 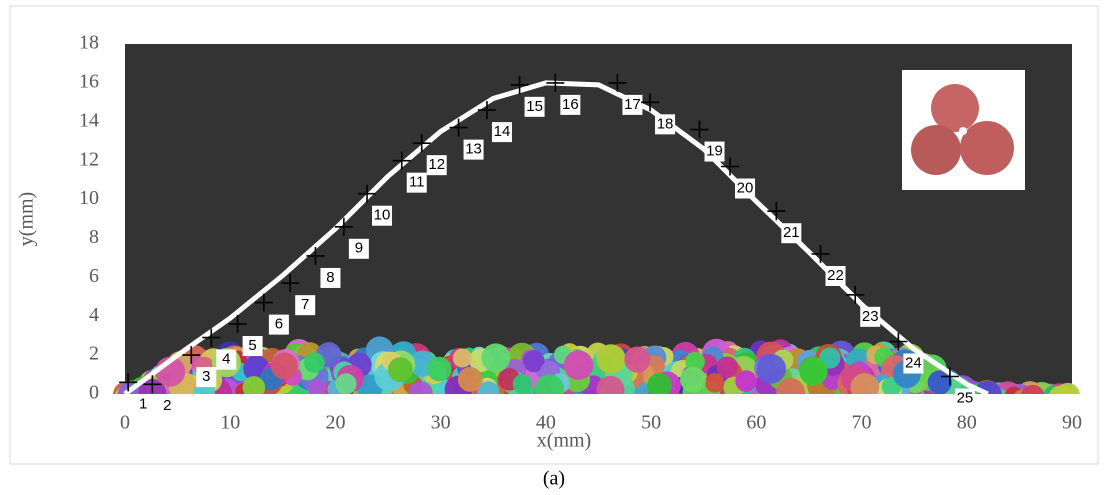 What do you see at coordinates (564, 441) in the screenshot?
I see `x-axis-label: x(mm)` at bounding box center [564, 441].